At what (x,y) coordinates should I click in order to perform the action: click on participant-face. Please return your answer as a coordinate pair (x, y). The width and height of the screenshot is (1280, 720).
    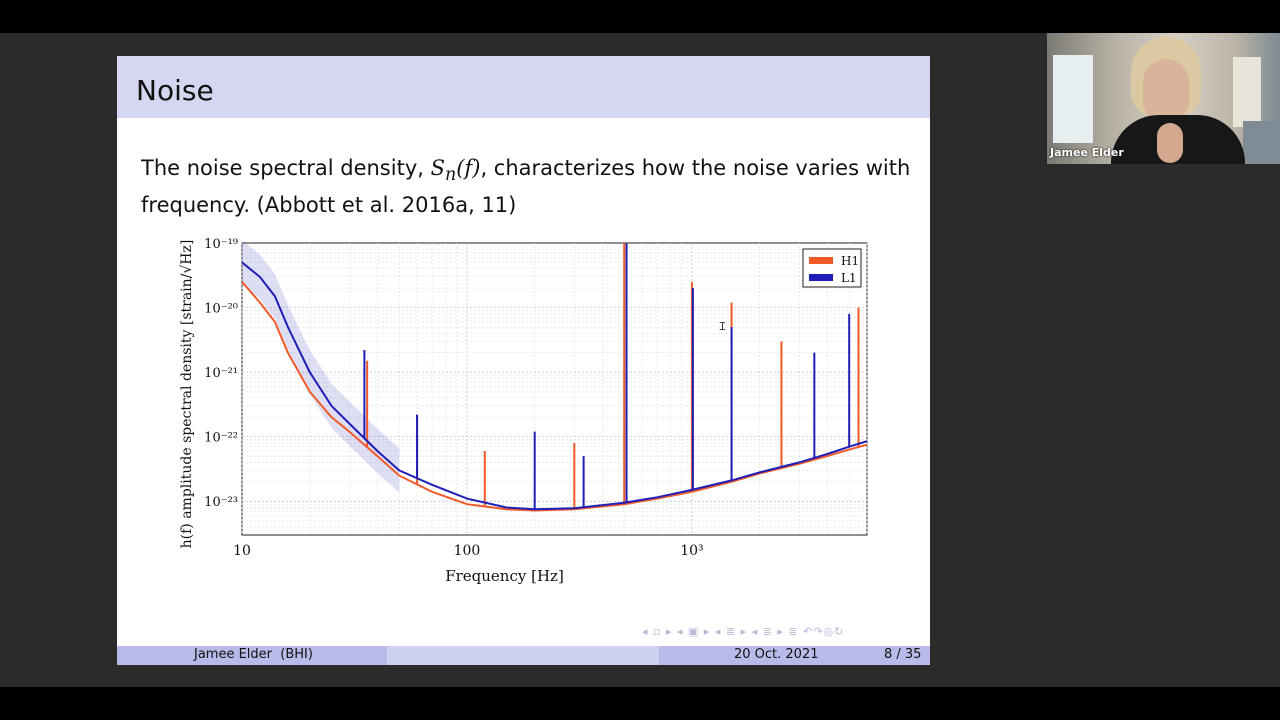
    Looking at the image, I should click on (1166, 91).